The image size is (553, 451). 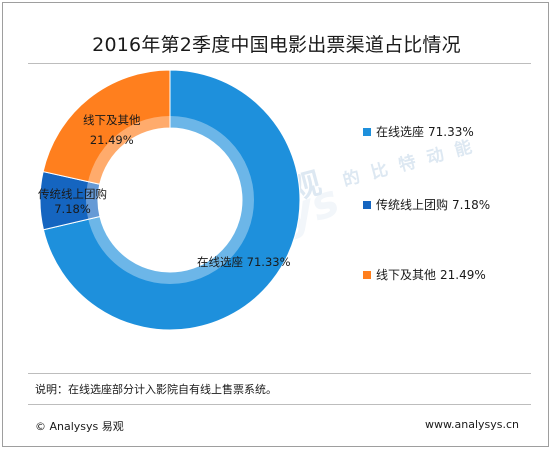 What do you see at coordinates (463, 275) in the screenshot?
I see `legend-value: 21.49%` at bounding box center [463, 275].